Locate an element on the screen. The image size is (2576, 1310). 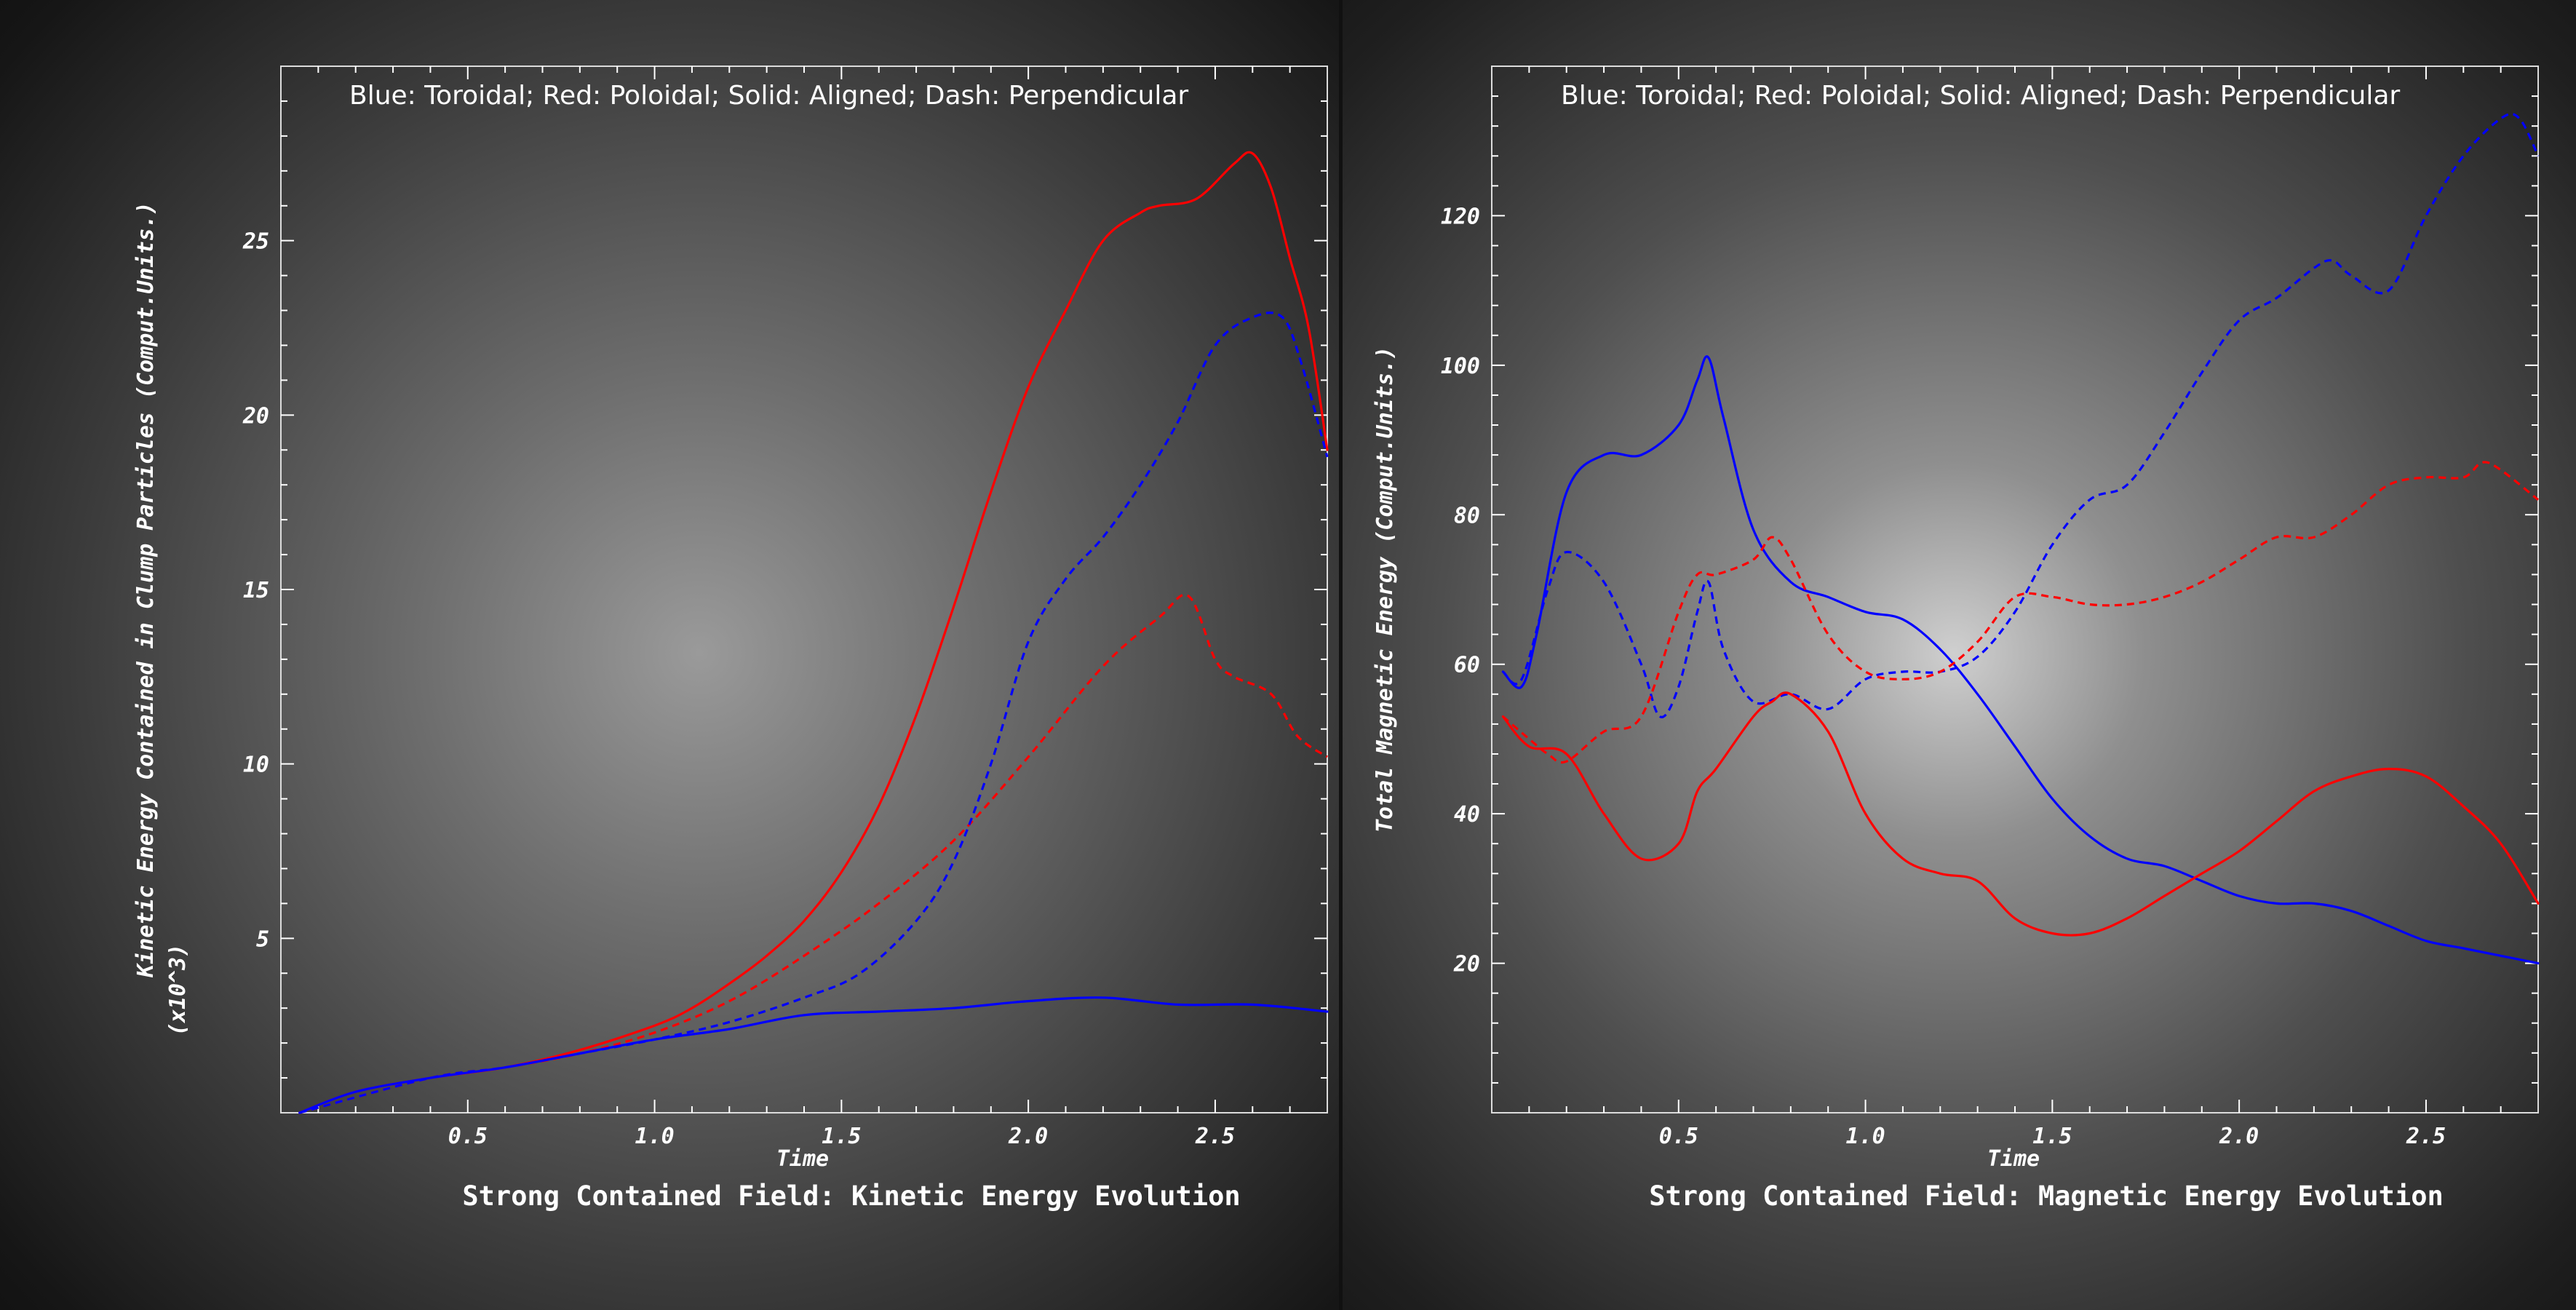
series-line-poloidal-aligned is located at coordinates (2020, 814).